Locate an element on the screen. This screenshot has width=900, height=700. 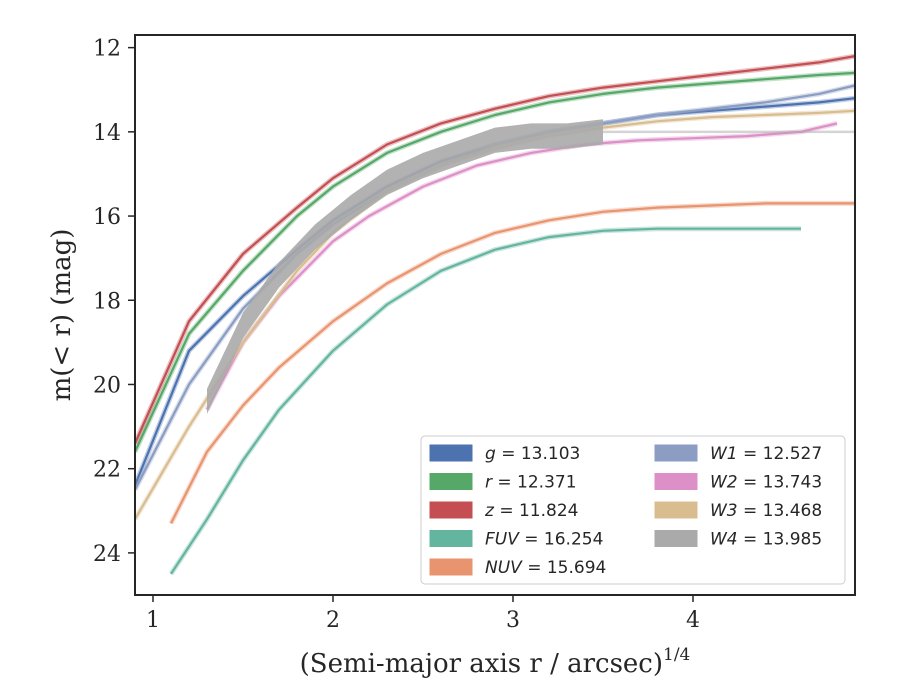
x-tick-label: 3 is located at coordinates (513, 620).